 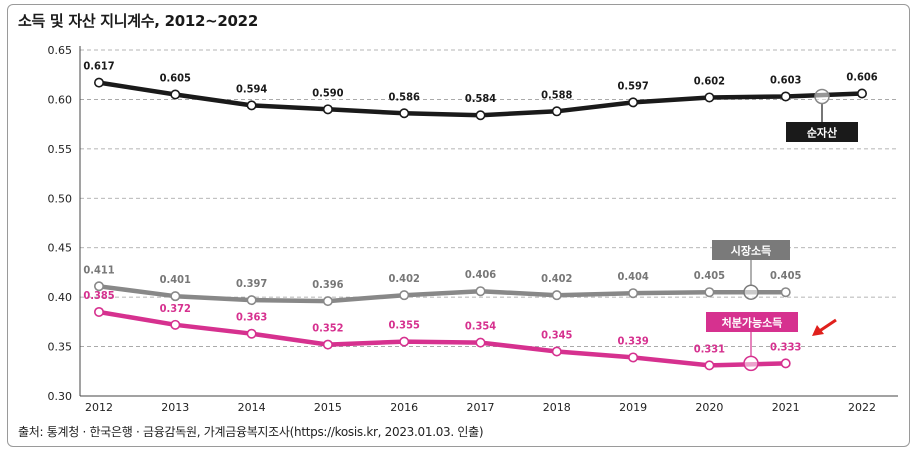 I want to click on series-tag-label: 처분가능소득, so click(x=752, y=323).